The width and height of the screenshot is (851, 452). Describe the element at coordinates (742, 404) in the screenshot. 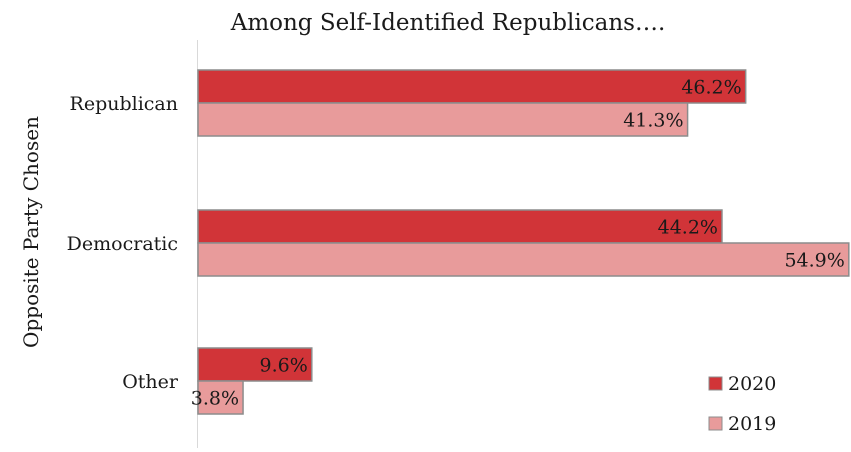

I see `legend: 2020 2019` at that location.